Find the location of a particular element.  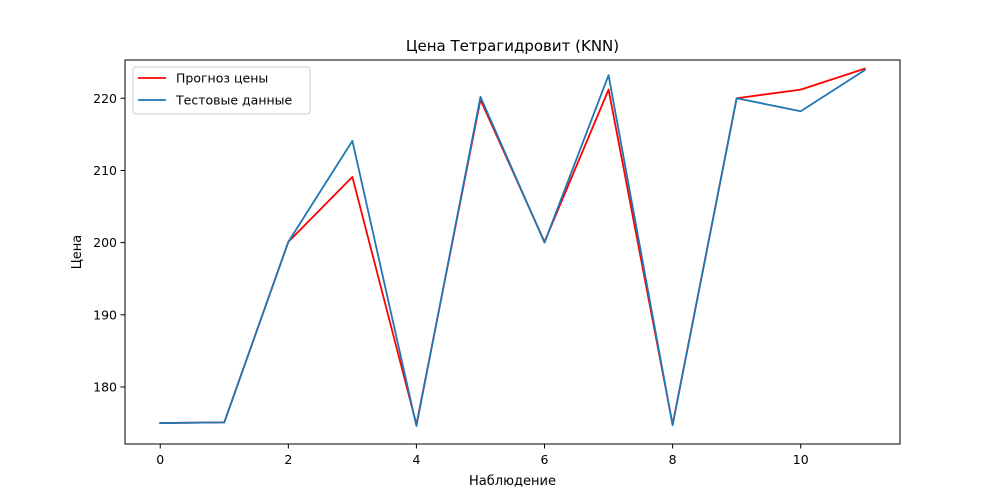

y-axis-label: Цена is located at coordinates (77, 252).